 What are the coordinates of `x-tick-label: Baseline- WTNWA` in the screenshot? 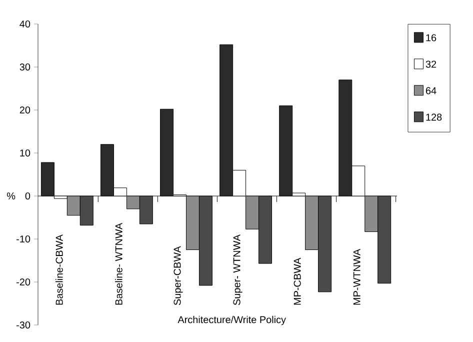 It's located at (118, 263).